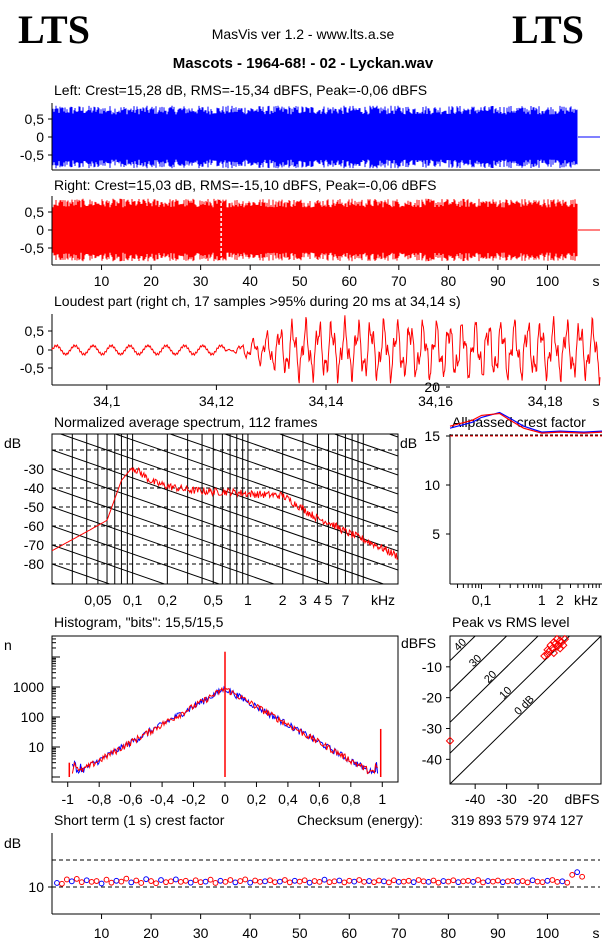  What do you see at coordinates (596, 401) in the screenshot?
I see `loudest-x-unit: s` at bounding box center [596, 401].